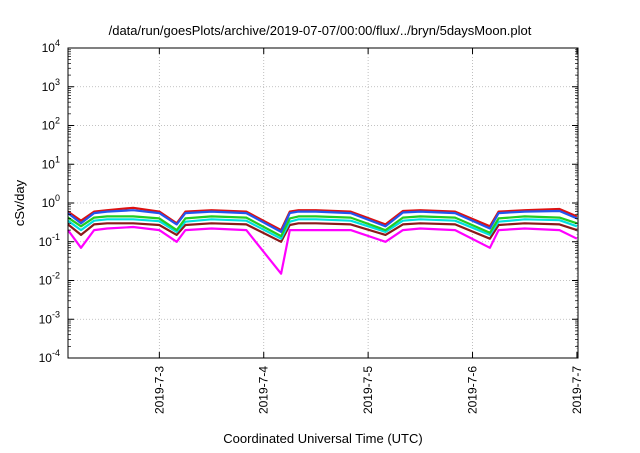  Describe the element at coordinates (51, 85) in the screenshot. I see `y-tick-label: 10³` at that location.